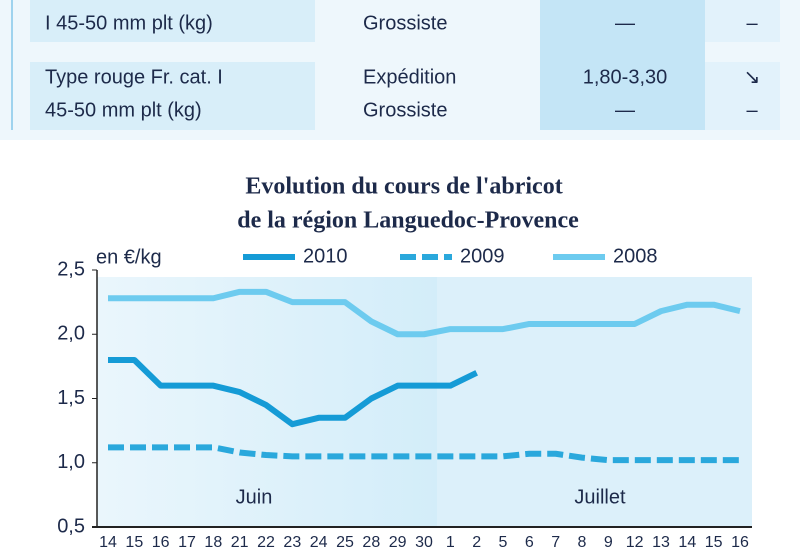 This screenshot has width=800, height=555. Describe the element at coordinates (71, 269) in the screenshot. I see `y-tick-label: 2,5` at that location.